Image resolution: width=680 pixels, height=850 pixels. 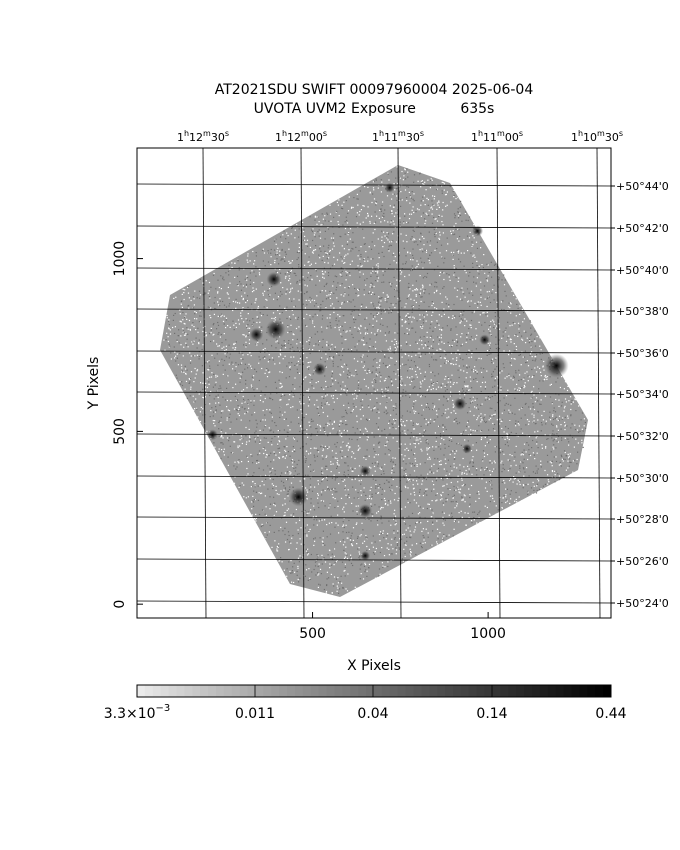 What do you see at coordinates (491, 714) in the screenshot?
I see `colorbar-label-3: 0.14` at bounding box center [491, 714].